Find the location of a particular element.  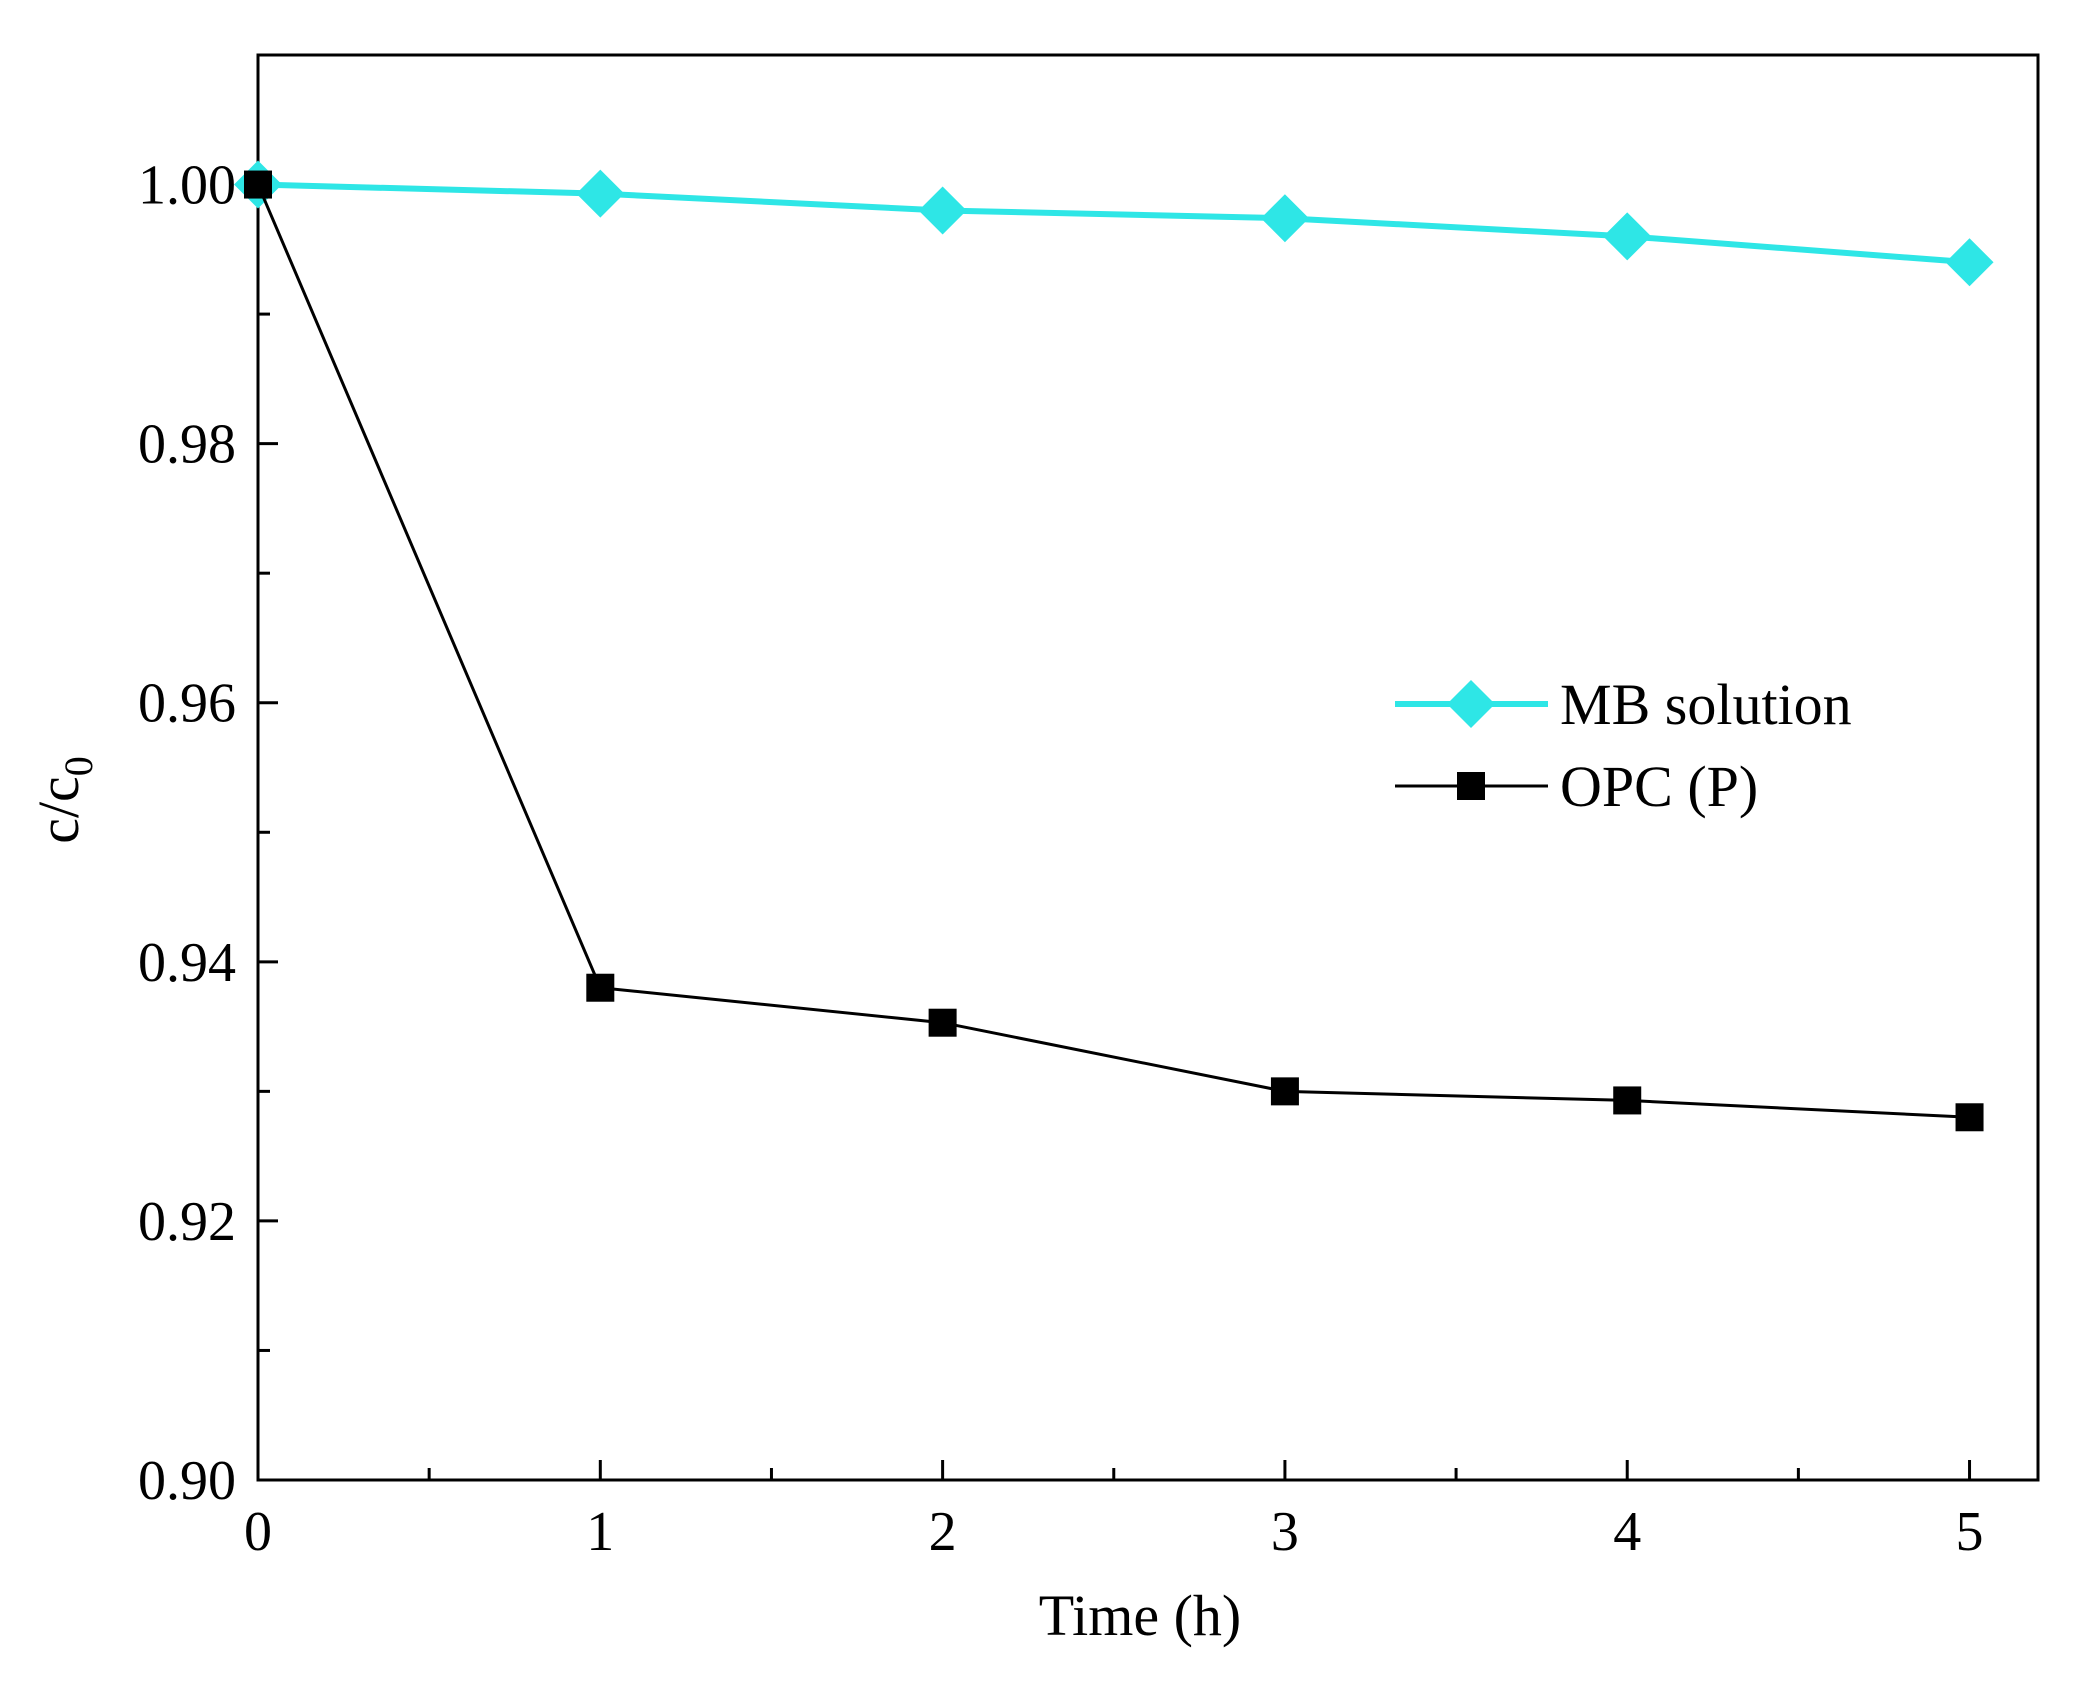

legend-entry-opc-p: OPC (P) is located at coordinates (1576, 786).